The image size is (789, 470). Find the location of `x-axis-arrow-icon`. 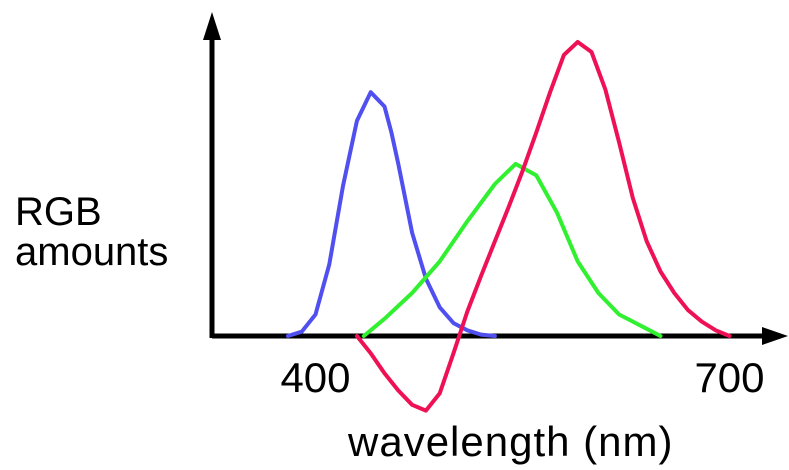

x-axis-arrow-icon is located at coordinates (775, 336).